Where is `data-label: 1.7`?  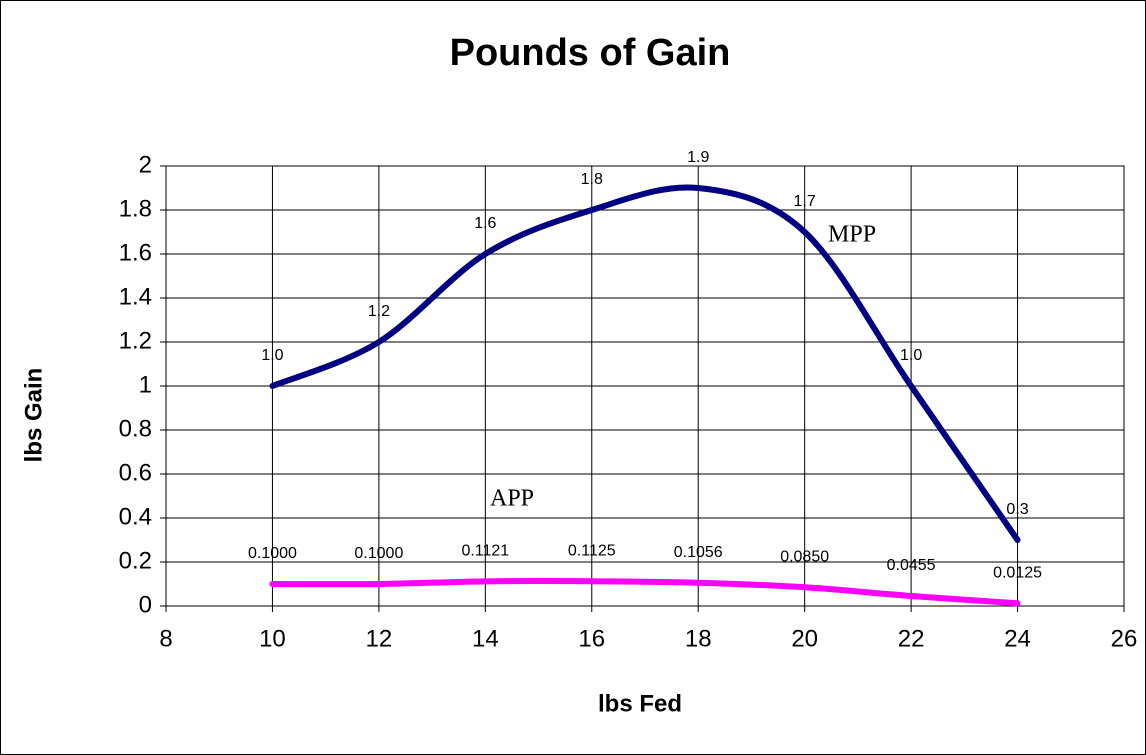 data-label: 1.7 is located at coordinates (805, 201).